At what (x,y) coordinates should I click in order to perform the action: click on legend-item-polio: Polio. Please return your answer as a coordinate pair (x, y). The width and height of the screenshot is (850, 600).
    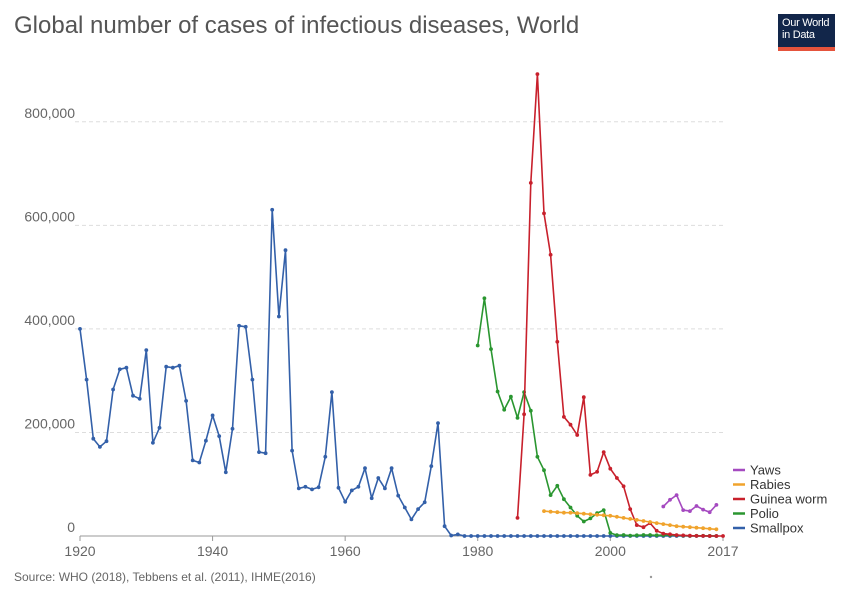
    Looking at the image, I should click on (756, 513).